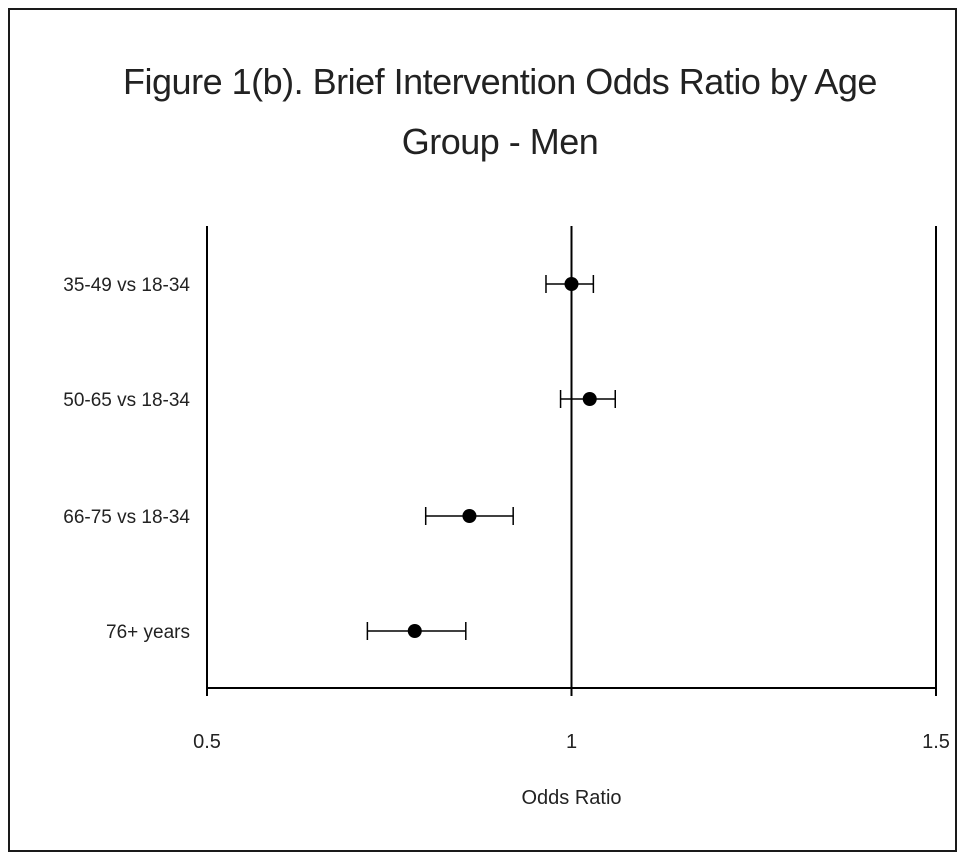  What do you see at coordinates (500, 141) in the screenshot?
I see `chart-title-line-2: Group - Men` at bounding box center [500, 141].